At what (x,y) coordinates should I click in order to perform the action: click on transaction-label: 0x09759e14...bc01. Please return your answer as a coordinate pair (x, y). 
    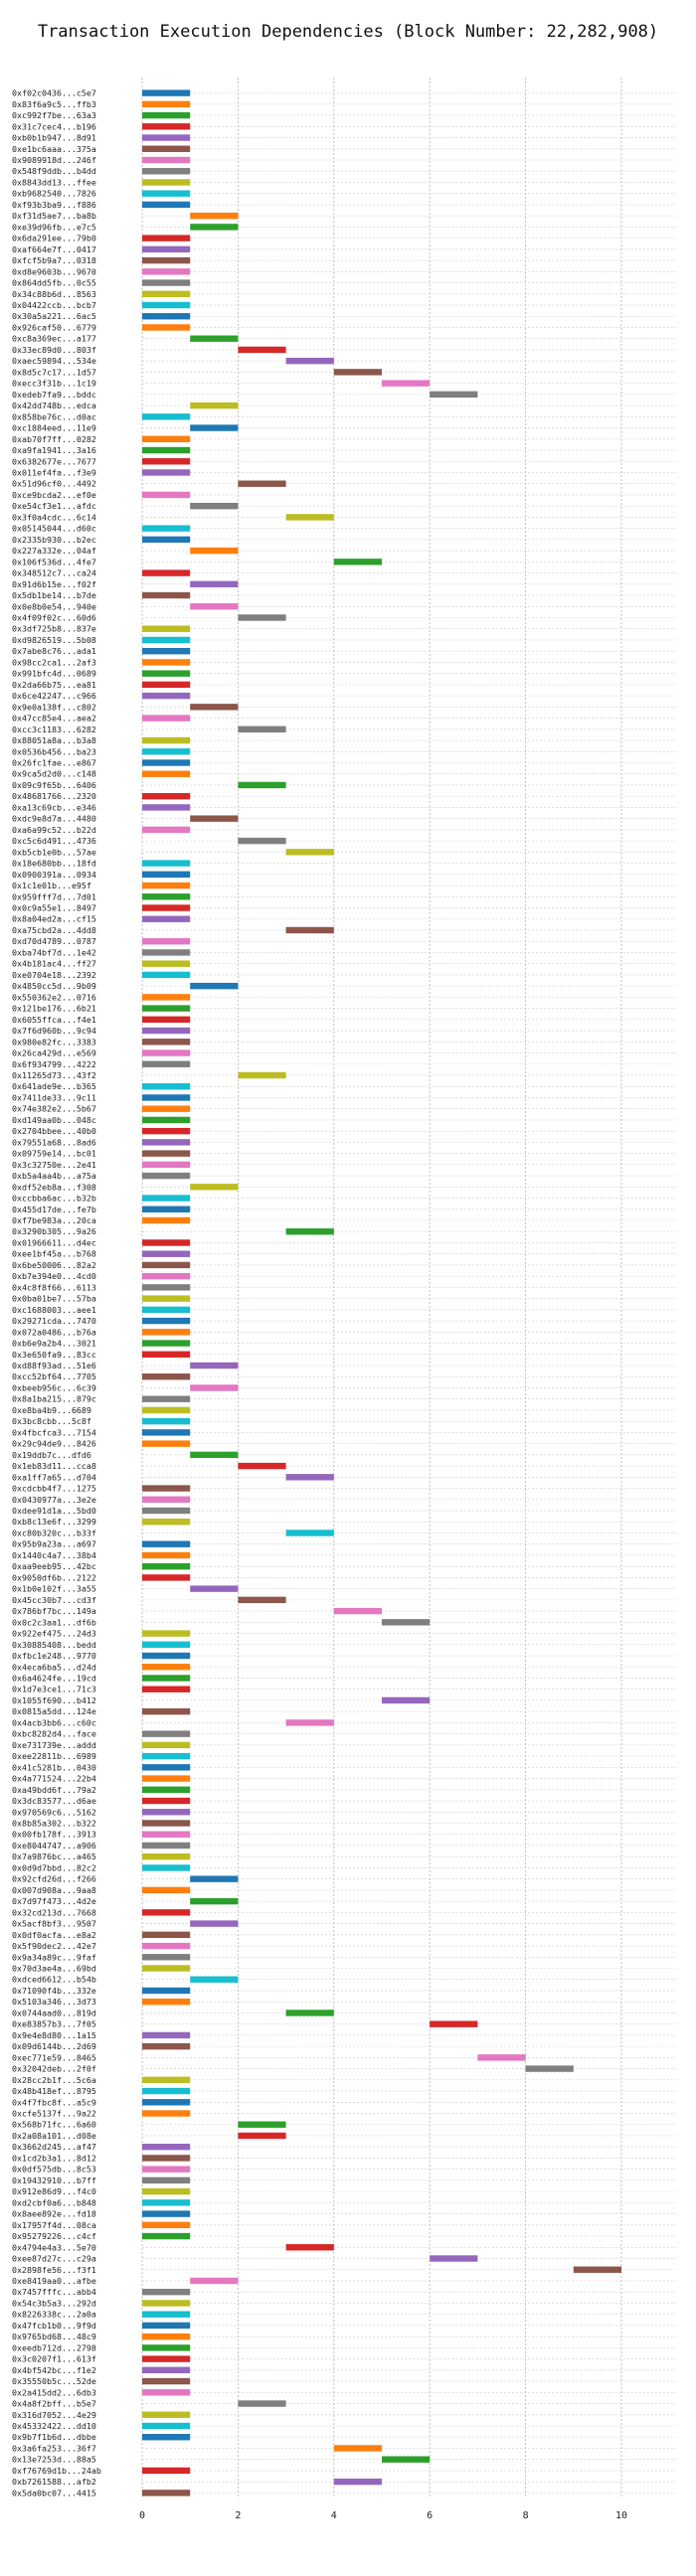
    Looking at the image, I should click on (54, 1154).